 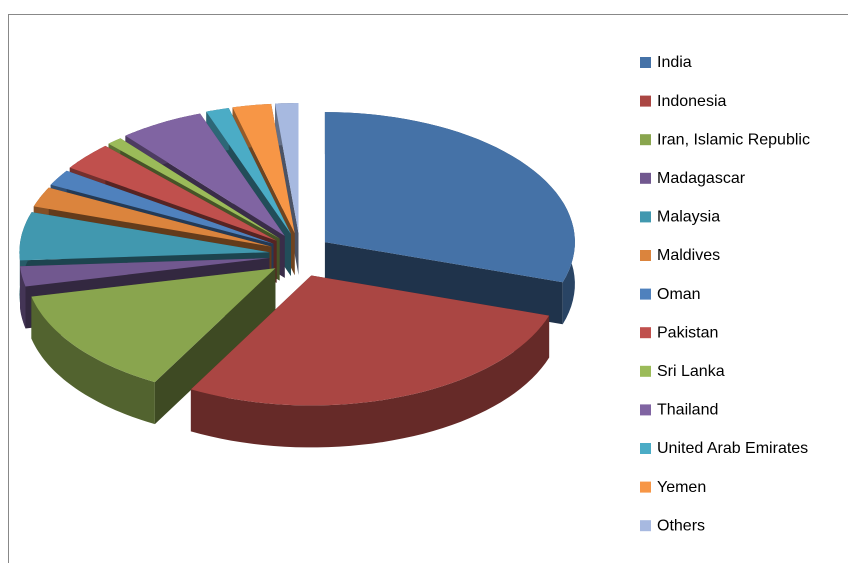 What do you see at coordinates (687, 410) in the screenshot?
I see `legend-label: Thailand` at bounding box center [687, 410].